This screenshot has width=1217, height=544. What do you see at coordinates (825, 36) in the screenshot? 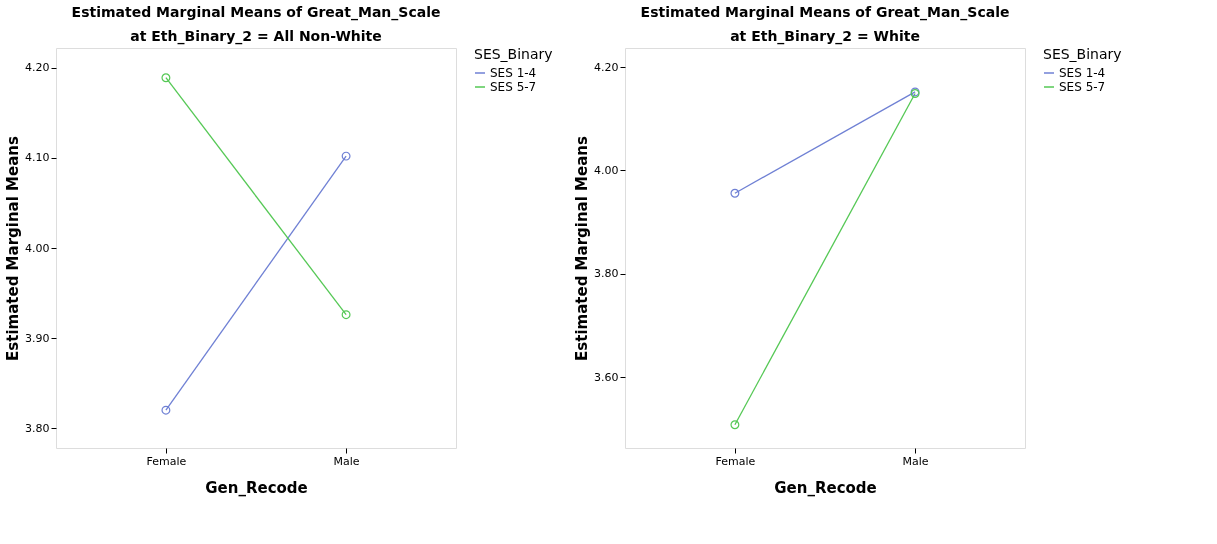
I see `chart-subtitle: at Eth_Binary_2 = White` at bounding box center [825, 36].